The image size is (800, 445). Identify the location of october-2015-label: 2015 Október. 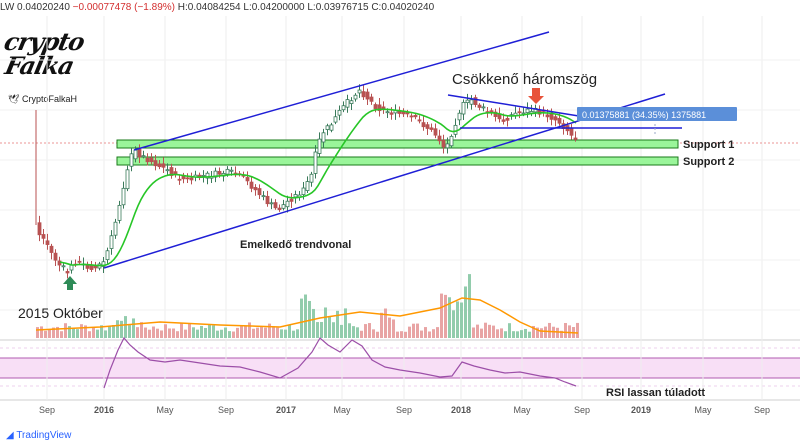
(60, 313).